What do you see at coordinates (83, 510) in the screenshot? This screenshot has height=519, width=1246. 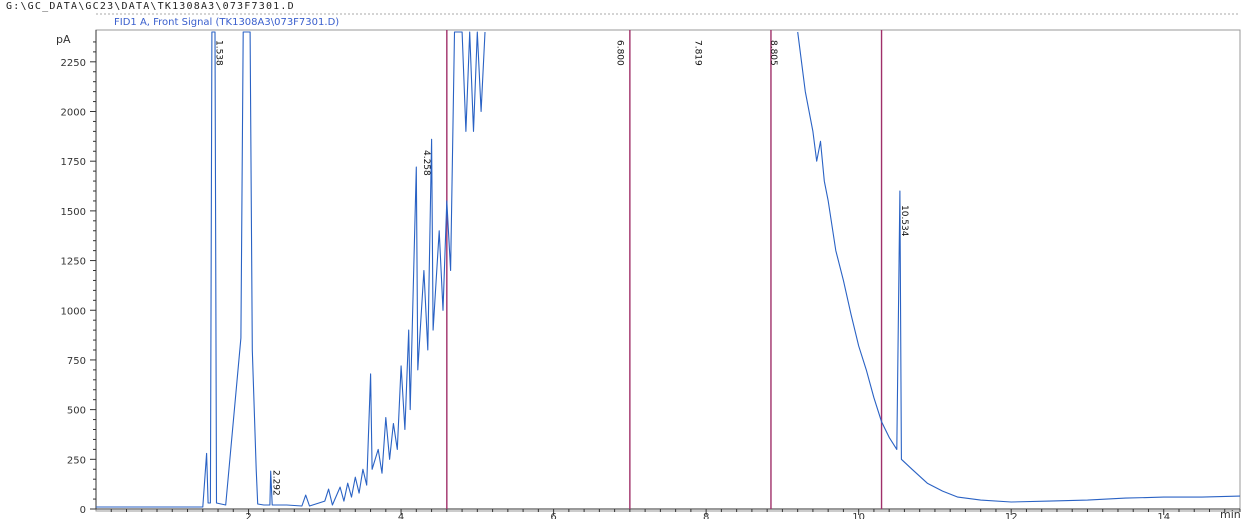 I see `y-tick-label: 0` at bounding box center [83, 510].